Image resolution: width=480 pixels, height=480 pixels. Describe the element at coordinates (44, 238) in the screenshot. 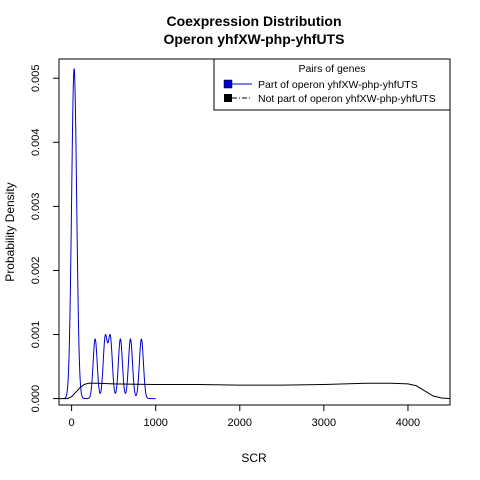

I see `y-axis: 0.000 0.001 0.002 0.003 0.004 0.005` at that location.